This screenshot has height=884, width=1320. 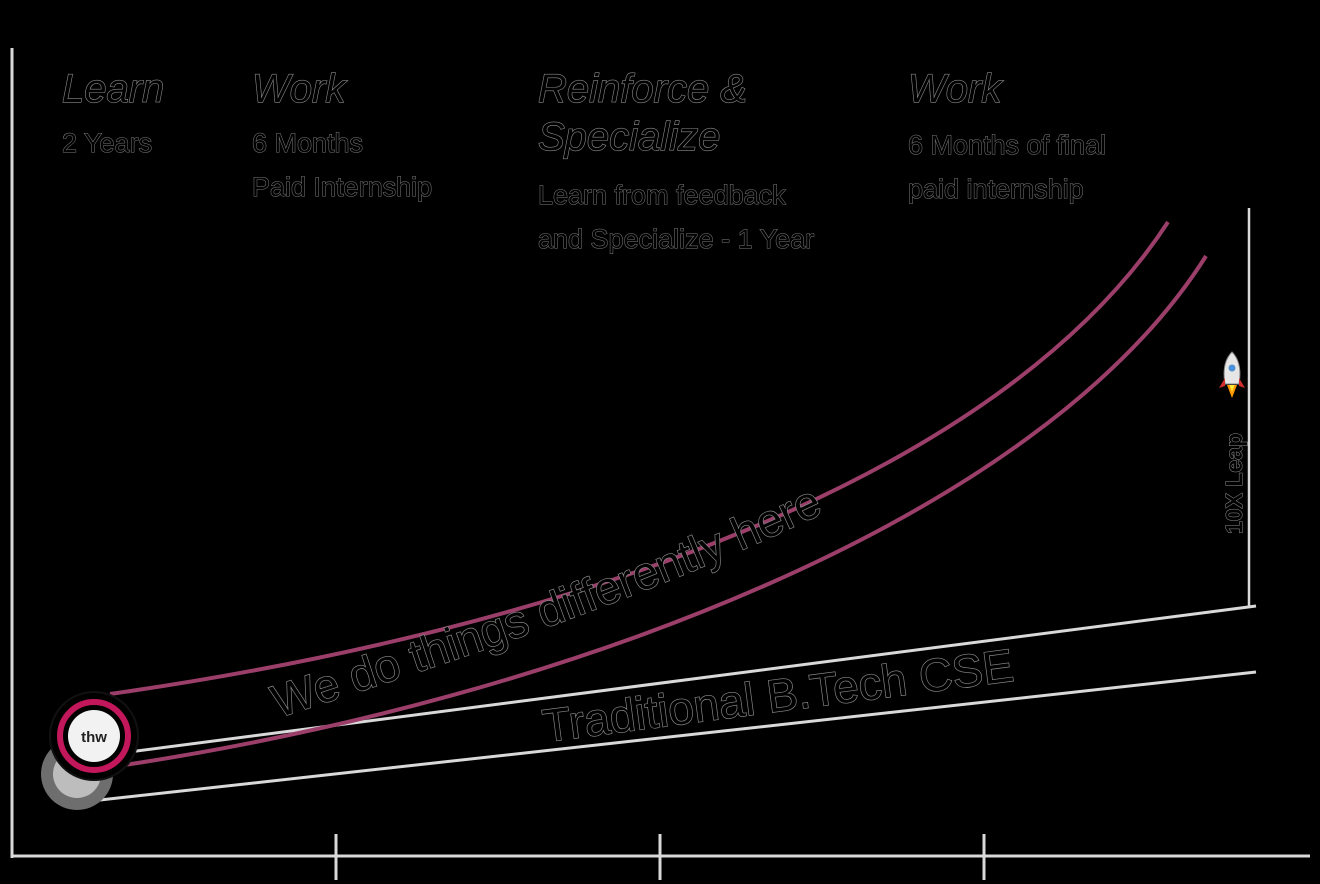 I want to click on stage-4-title: Work, so click(x=955, y=89).